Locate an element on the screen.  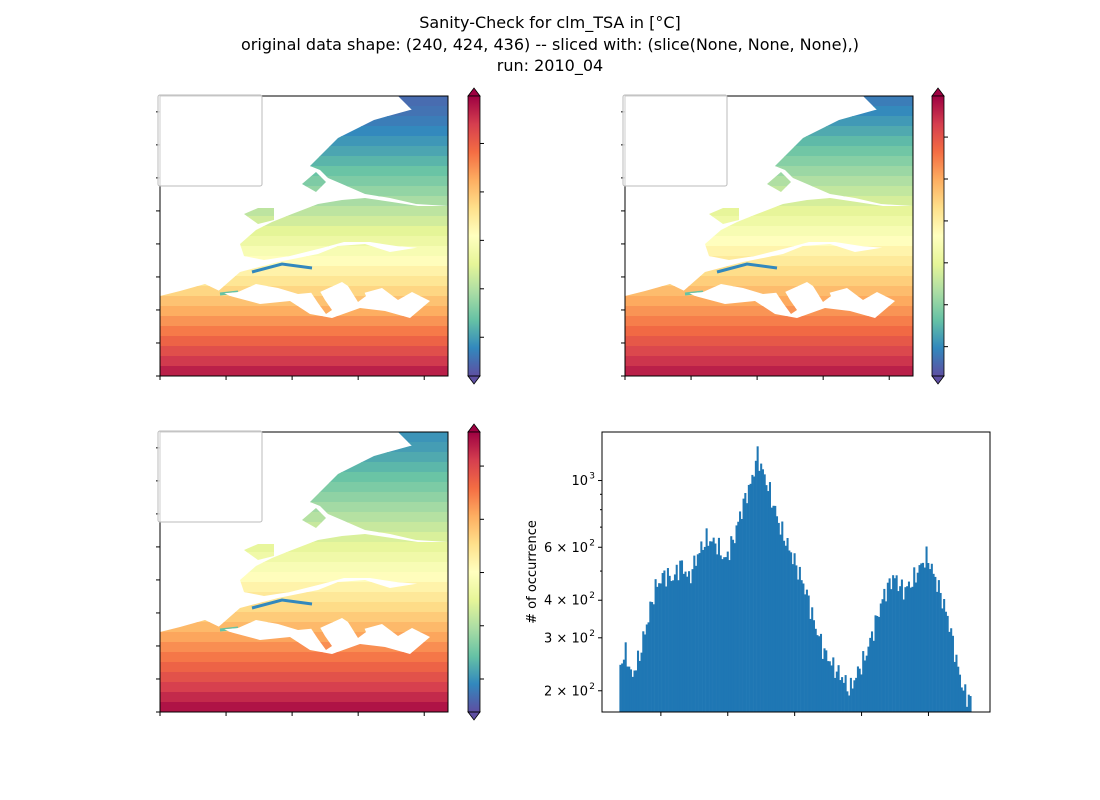
colorbar-gradient is located at coordinates (938, 236).